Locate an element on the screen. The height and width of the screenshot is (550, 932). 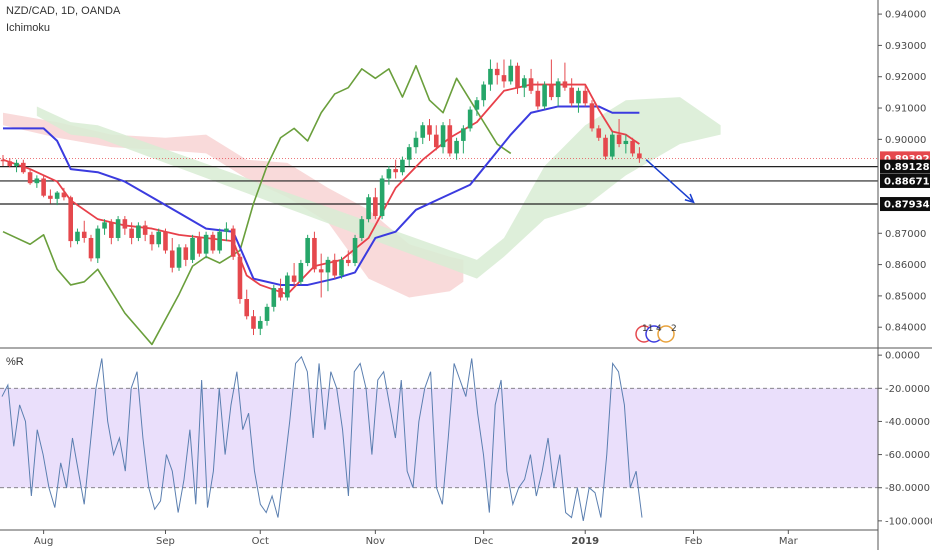
osc-tick-label: 0.0000 is located at coordinates (902, 356).